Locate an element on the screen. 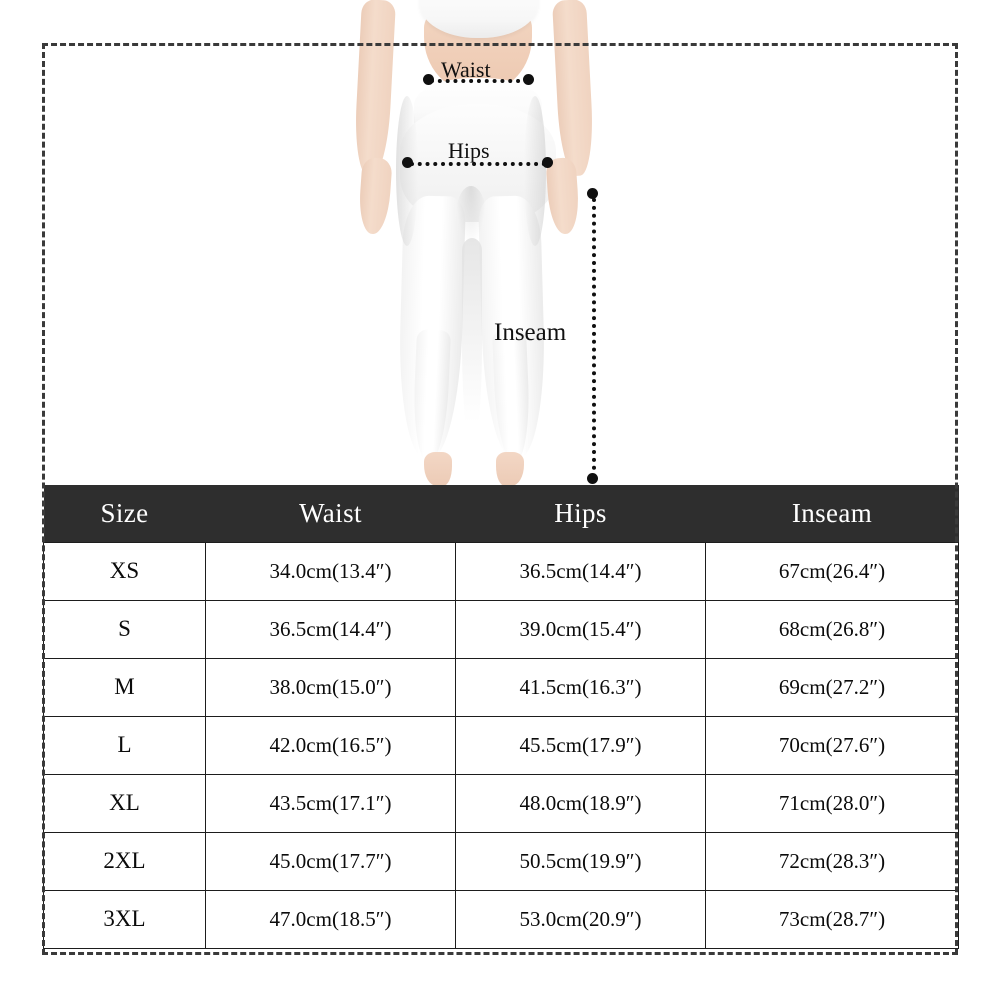 This screenshot has height=1000, width=1000. column-header-inseam: Inseam is located at coordinates (832, 513).